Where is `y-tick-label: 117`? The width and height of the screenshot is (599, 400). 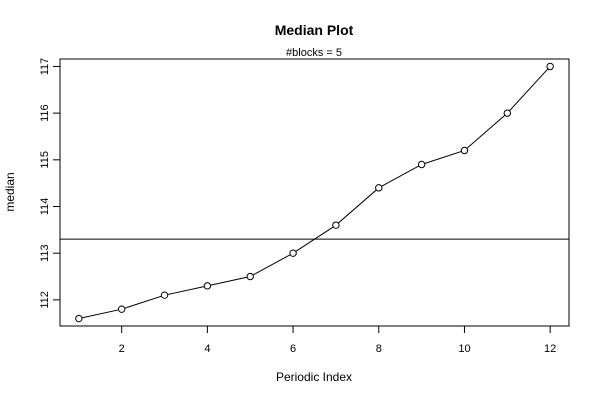 y-tick-label: 117 is located at coordinates (45, 67).